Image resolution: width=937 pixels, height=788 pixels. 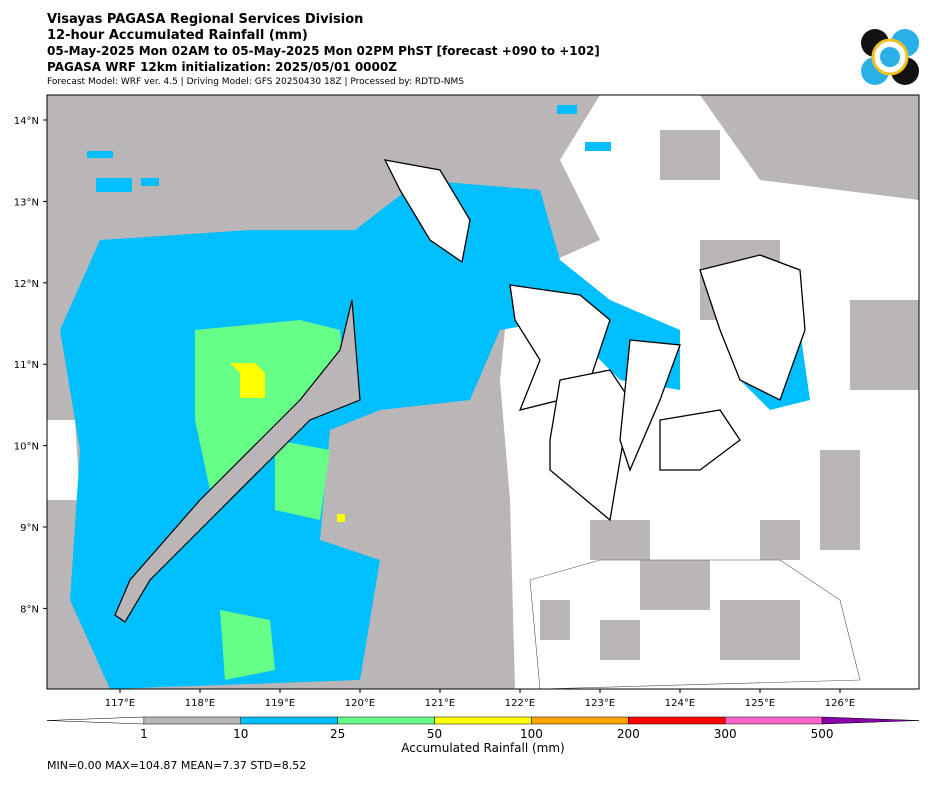 What do you see at coordinates (26, 447) in the screenshot?
I see `lat-tick-label: 10°N` at bounding box center [26, 447].